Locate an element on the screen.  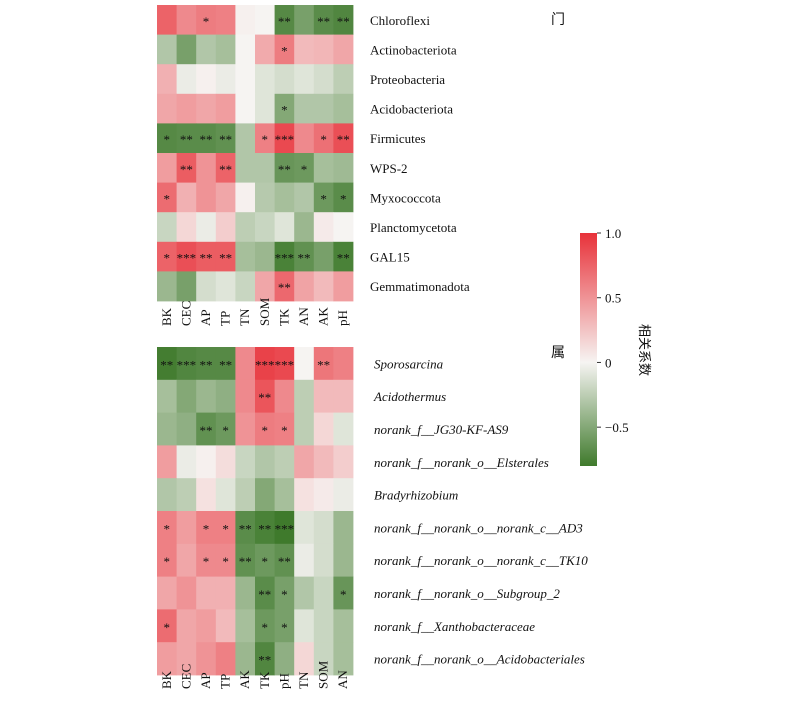
row-label: Acidobacteriota is located at coordinates (411, 109).